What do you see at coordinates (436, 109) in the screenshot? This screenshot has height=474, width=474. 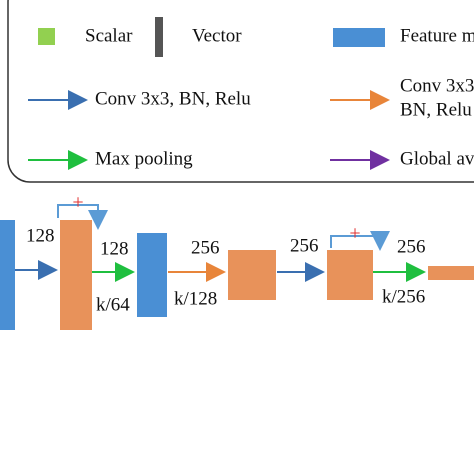 I see `legend-label: BN, Relu` at bounding box center [436, 109].